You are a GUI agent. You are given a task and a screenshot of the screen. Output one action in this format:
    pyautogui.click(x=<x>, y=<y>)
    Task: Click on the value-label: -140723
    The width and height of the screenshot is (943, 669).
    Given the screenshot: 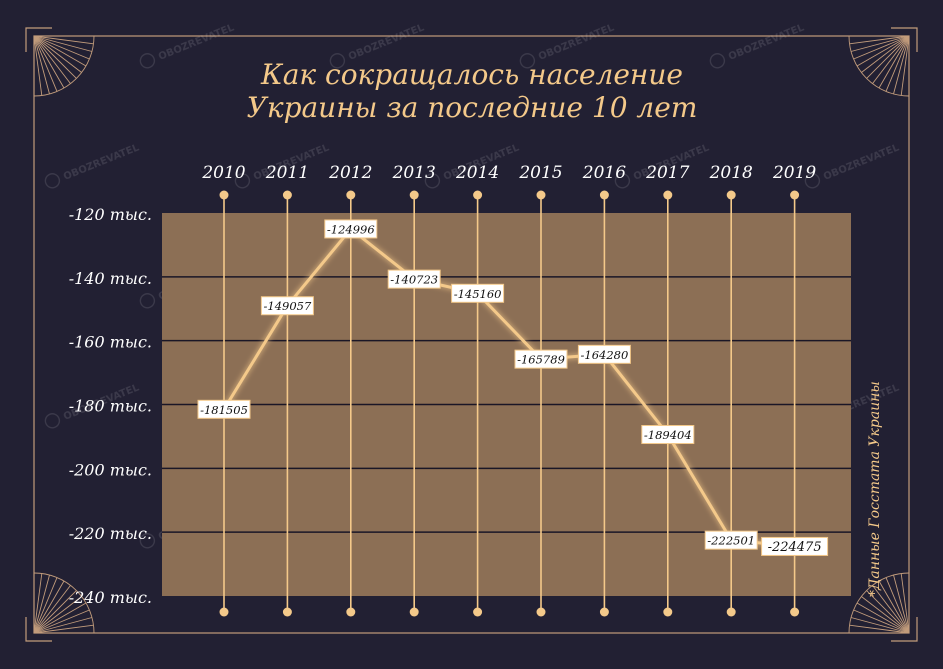 What is the action you would take?
    pyautogui.click(x=414, y=279)
    